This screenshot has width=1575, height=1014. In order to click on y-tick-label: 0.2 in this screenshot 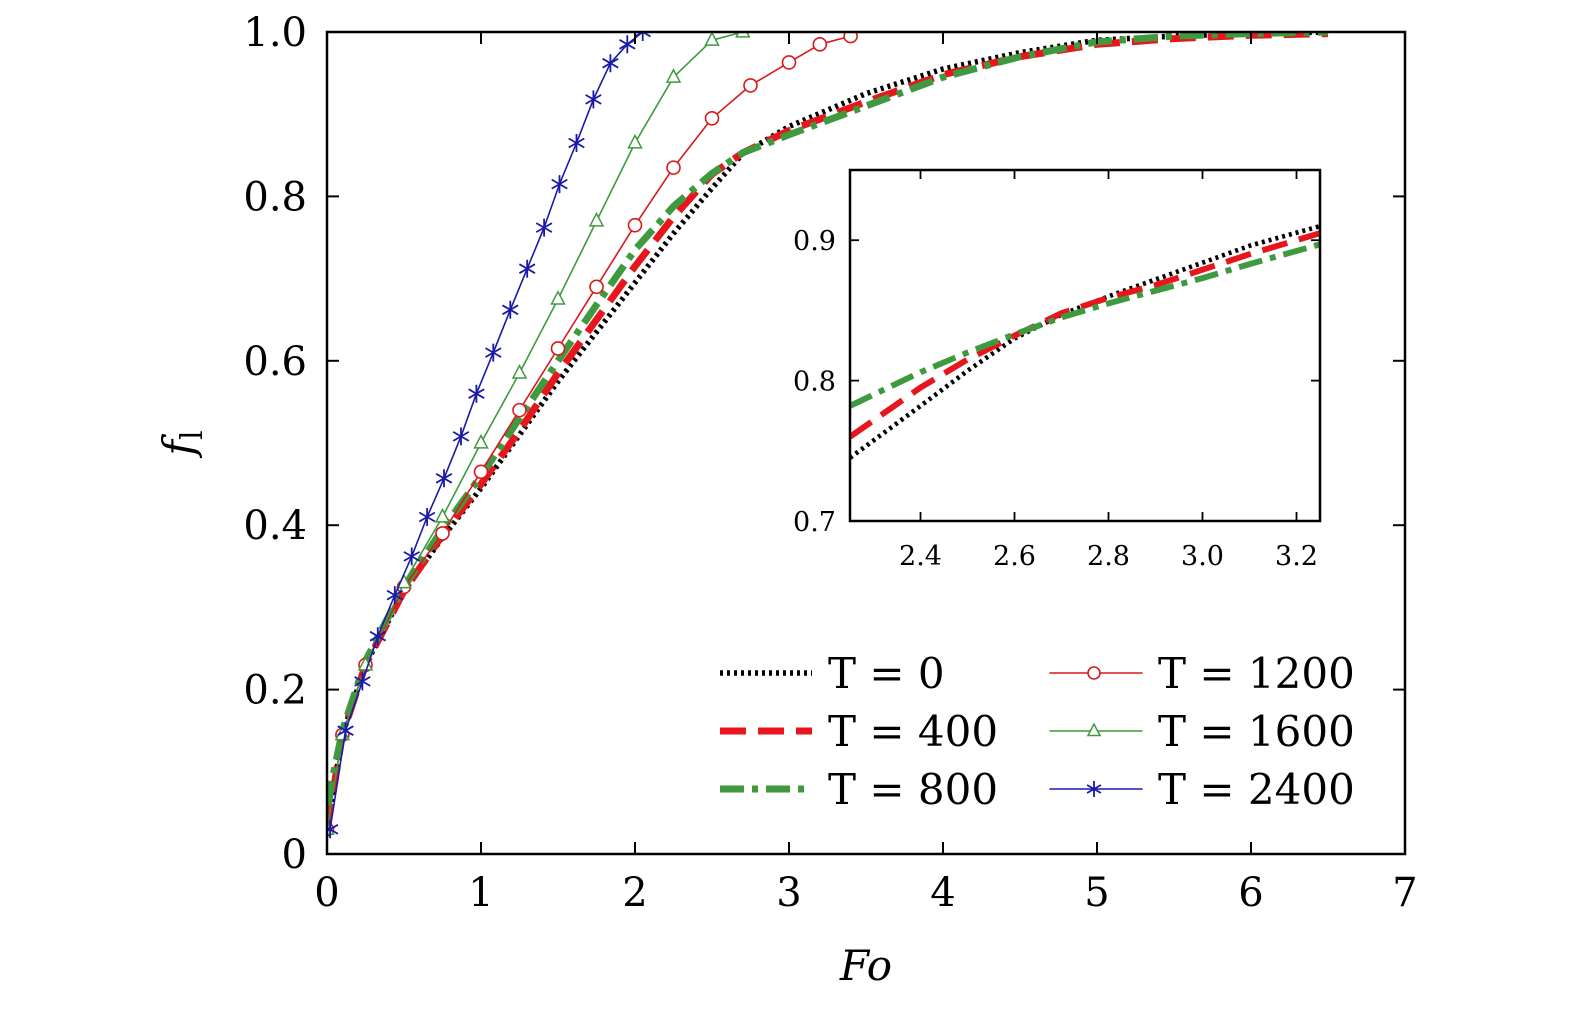, I will do `click(275, 691)`.